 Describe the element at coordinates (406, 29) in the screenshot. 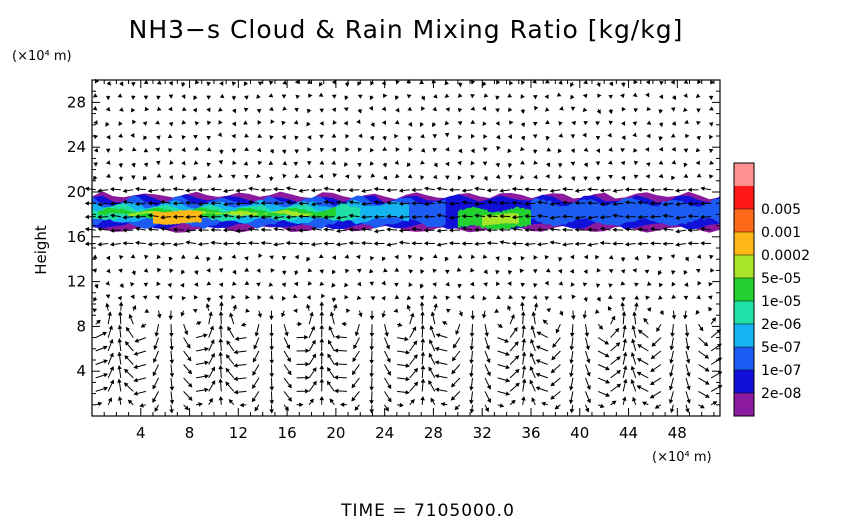

I see `chart-title: NH3−s Cloud & Rain Mixing Ratio [kg/kg]` at that location.